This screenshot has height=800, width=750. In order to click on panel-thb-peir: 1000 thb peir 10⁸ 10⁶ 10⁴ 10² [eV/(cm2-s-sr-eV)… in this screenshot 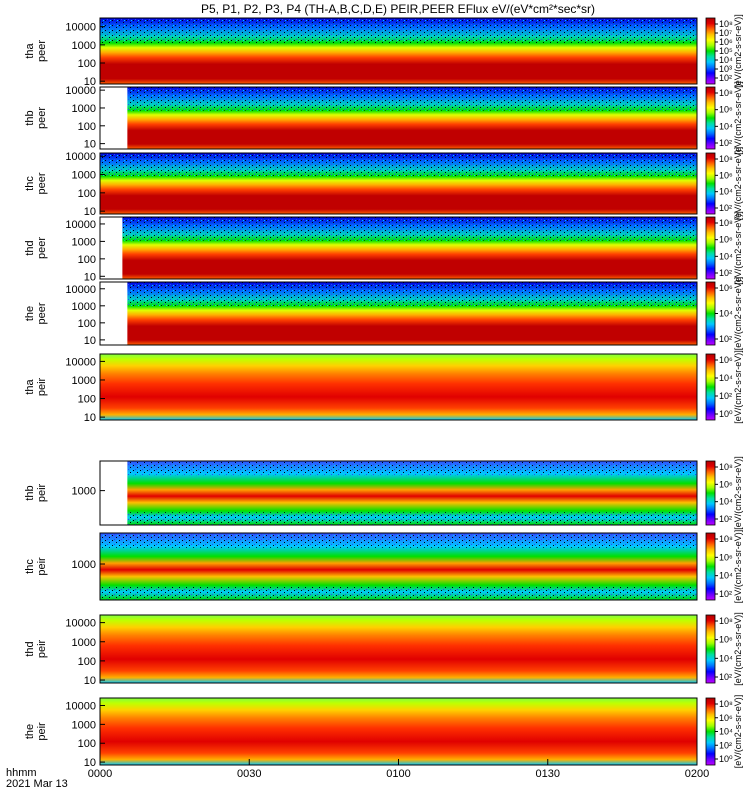, I will do `click(383, 493)`.